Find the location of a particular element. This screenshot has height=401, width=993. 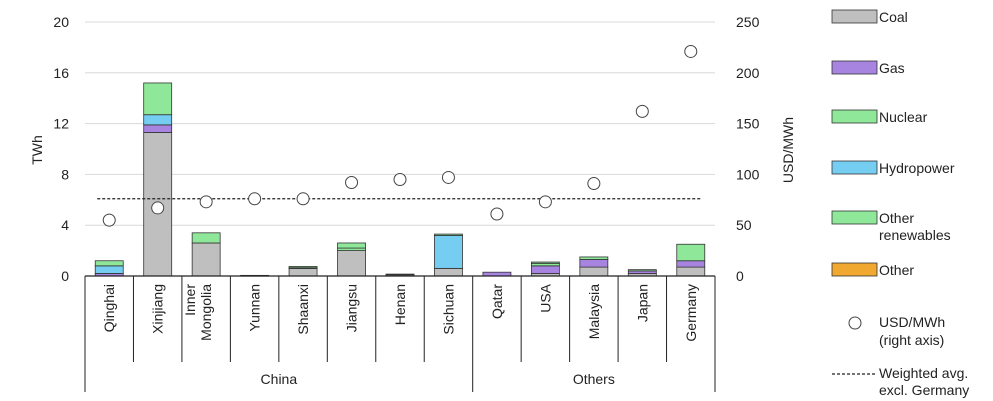

bar-stack-qinghai is located at coordinates (109, 268).